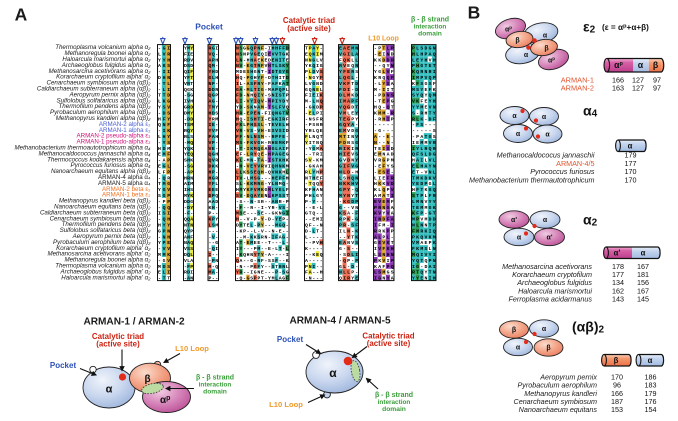  Describe the element at coordinates (618, 88) in the screenshot. I see `svg-text: 163` at that location.